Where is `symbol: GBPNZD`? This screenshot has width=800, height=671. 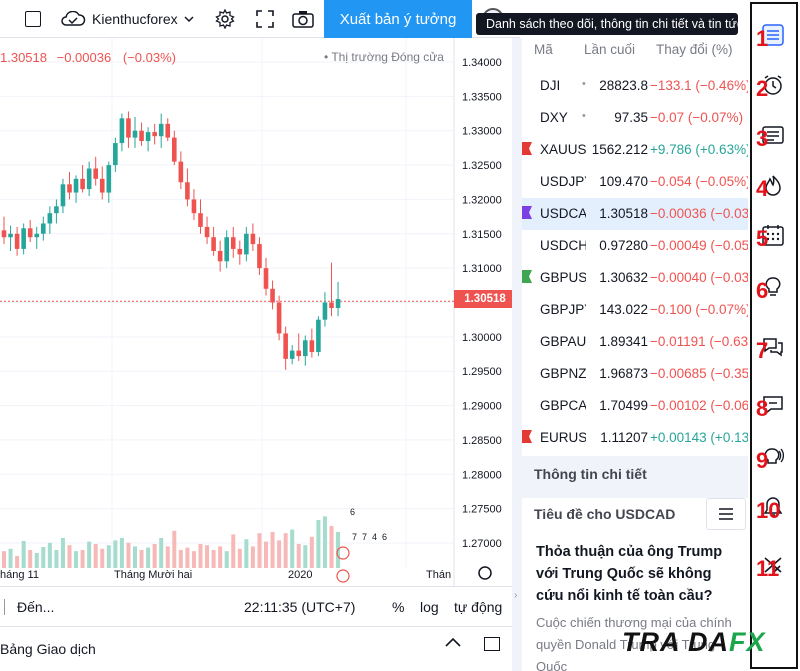 symbol: GBPNZD is located at coordinates (563, 373).